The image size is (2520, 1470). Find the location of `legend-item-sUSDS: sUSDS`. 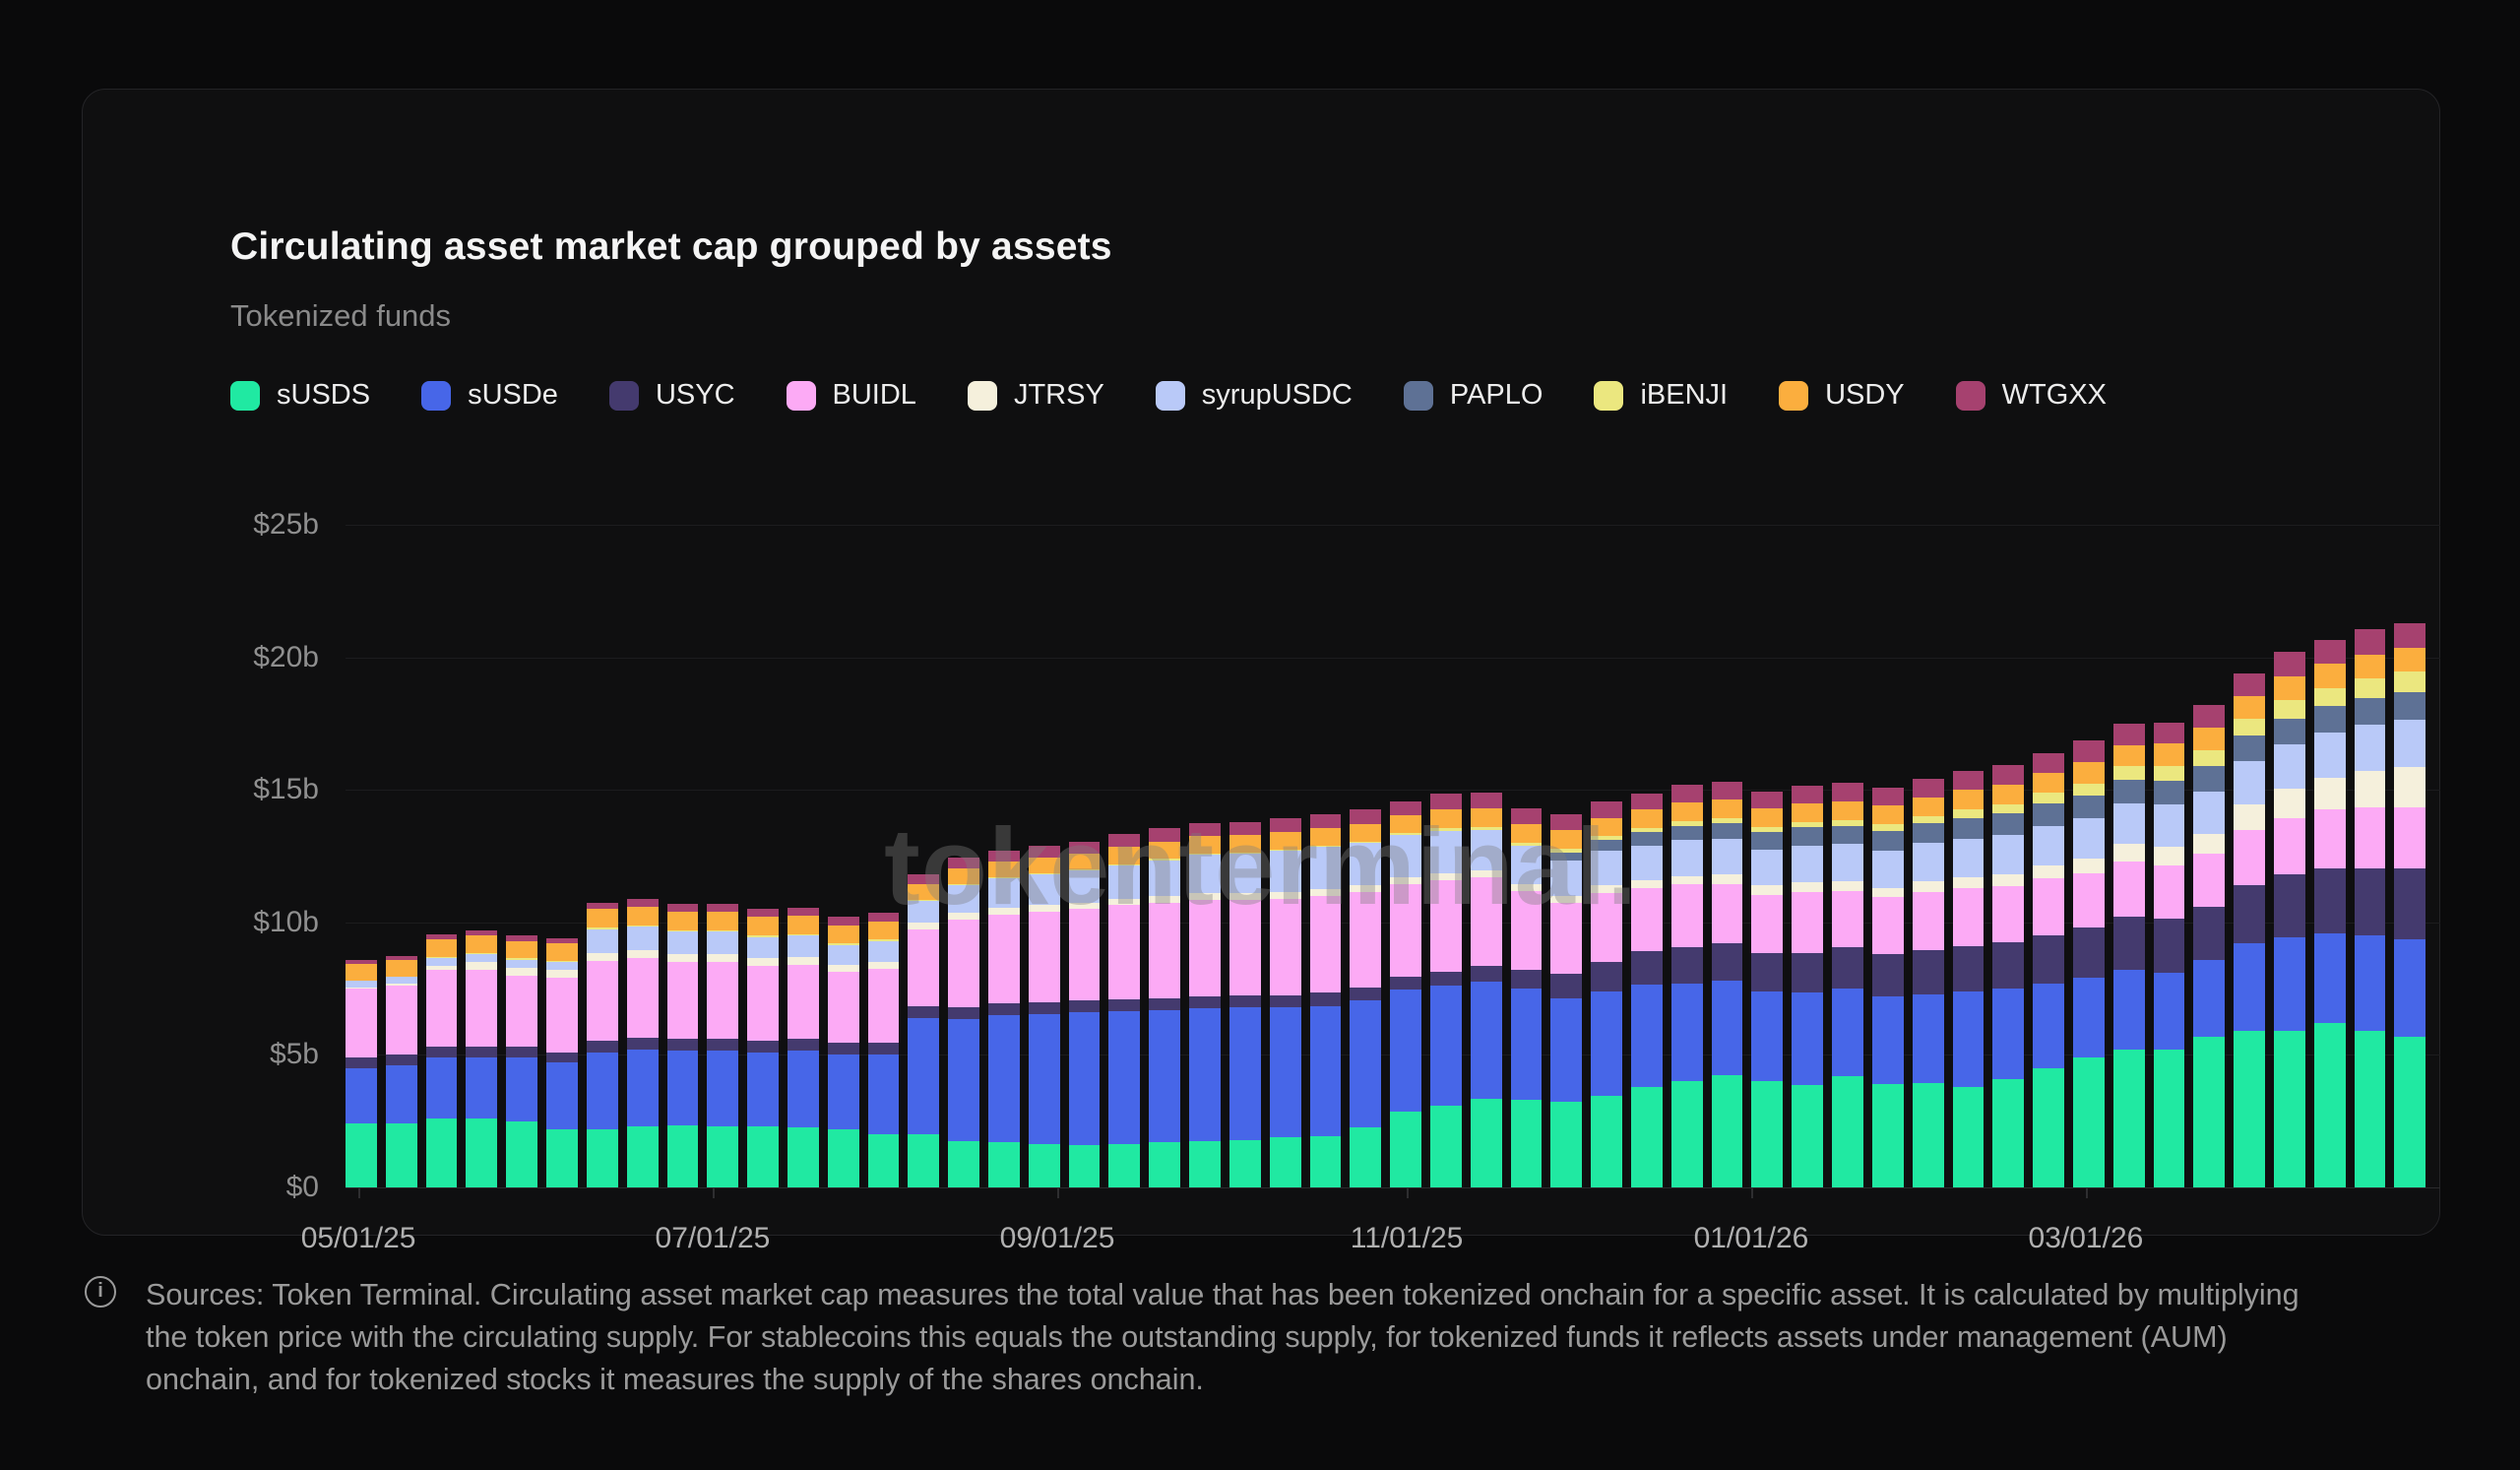

legend-item-sUSDS: sUSDS is located at coordinates (300, 395).